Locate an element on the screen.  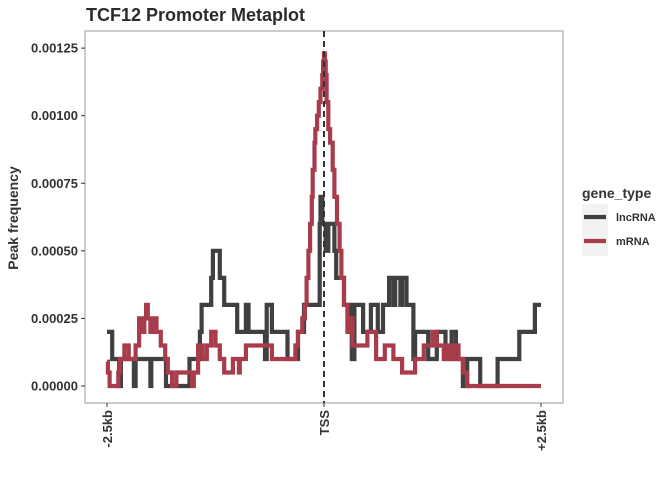
y-tick-label: 0.00050 is located at coordinates (54, 250).